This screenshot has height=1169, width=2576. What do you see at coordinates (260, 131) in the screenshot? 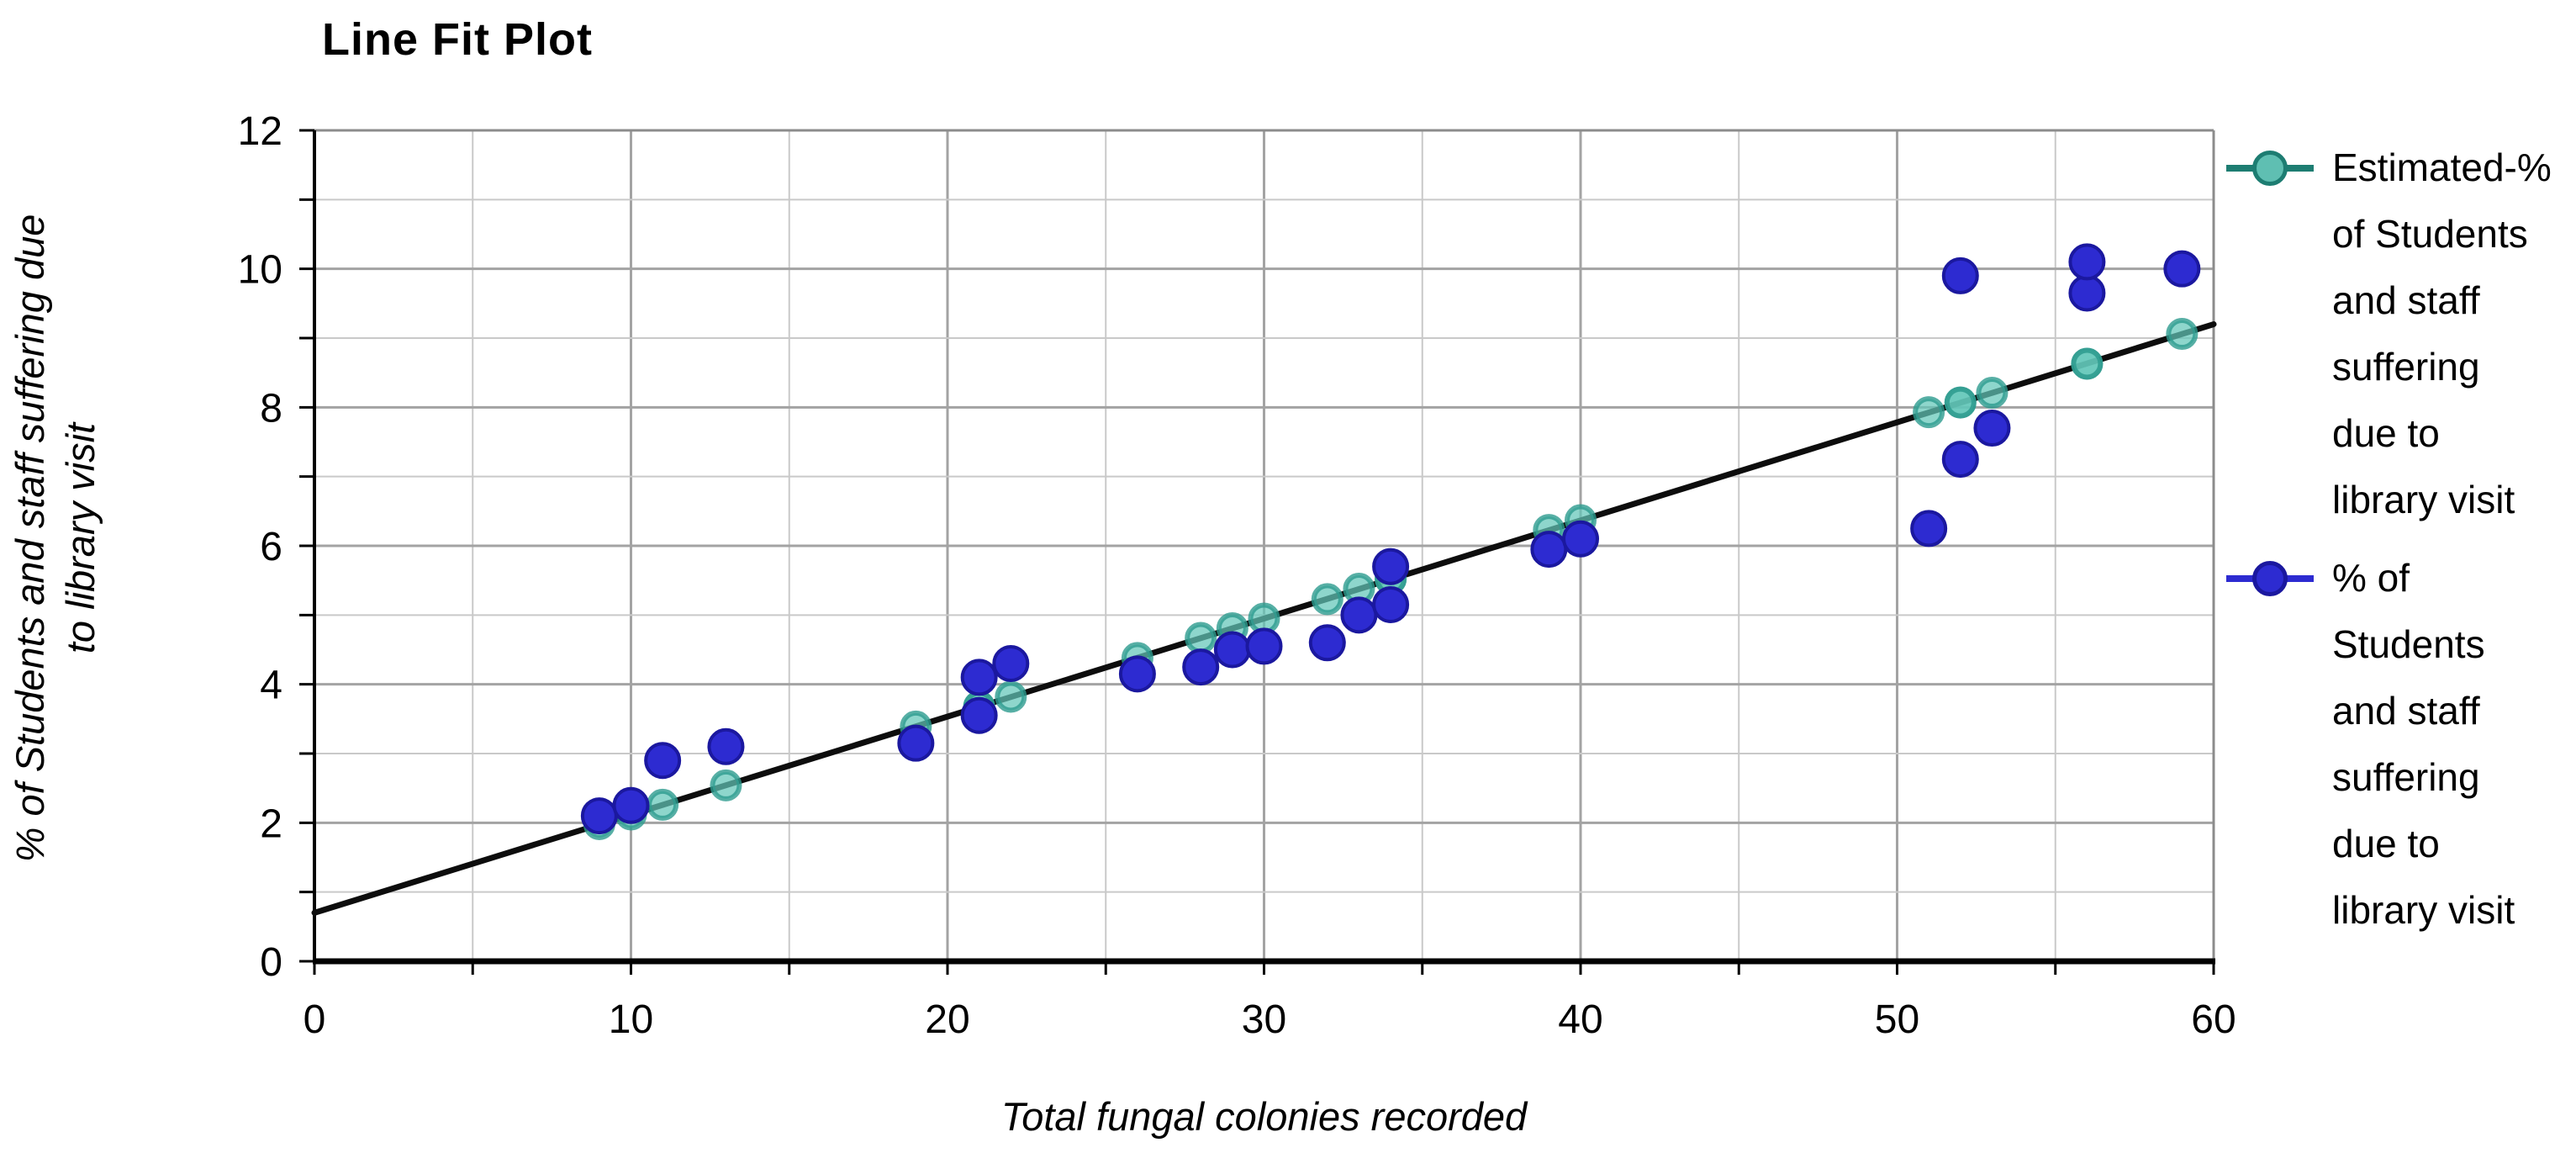
I see `y-tick-label-12: 12` at bounding box center [260, 131].